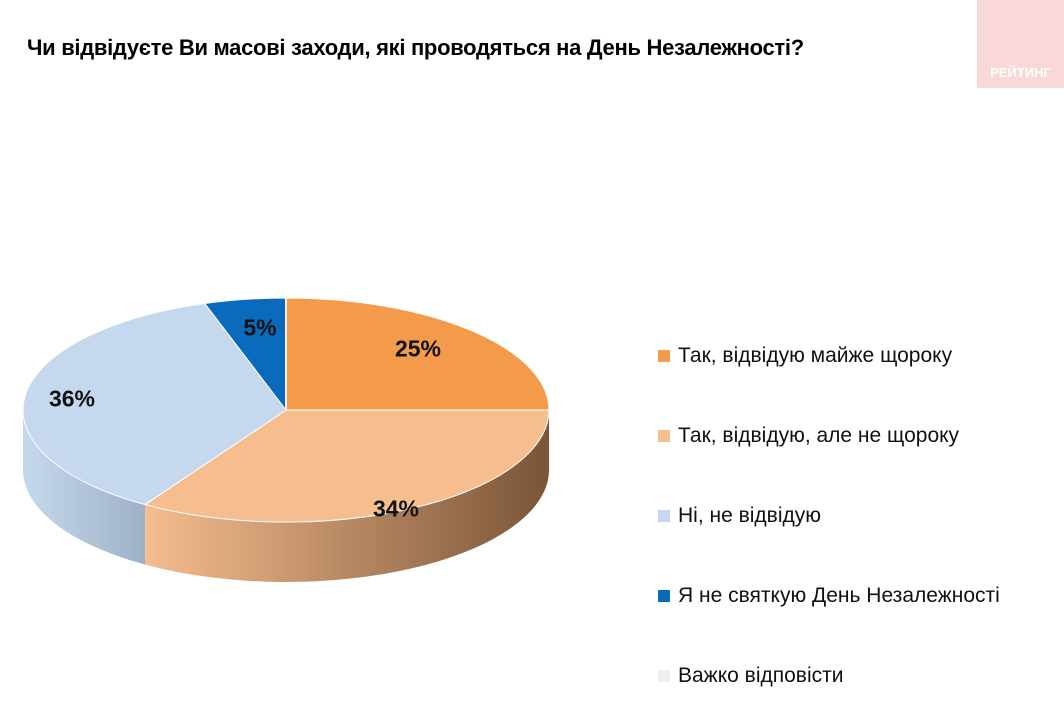 The image size is (1064, 716). What do you see at coordinates (1020, 72) in the screenshot?
I see `logo-text: РЕЙТИНГ` at bounding box center [1020, 72].